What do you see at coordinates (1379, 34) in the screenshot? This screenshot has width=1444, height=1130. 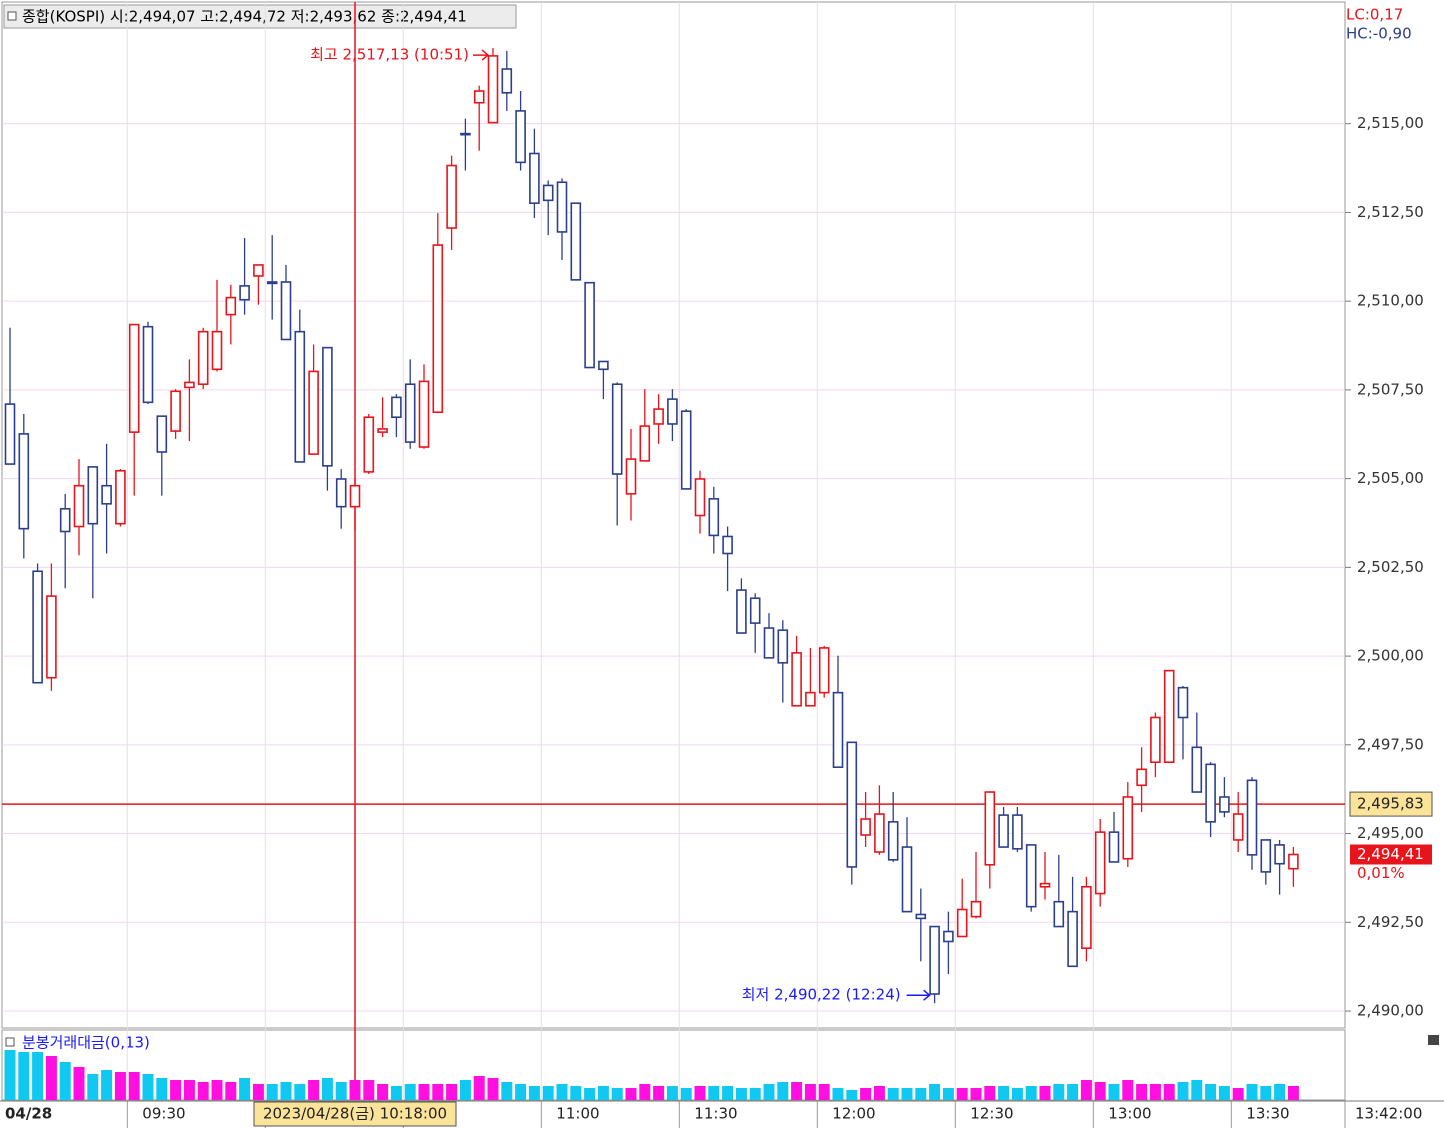 I see `hc-label: HC:-0,90` at bounding box center [1379, 34].